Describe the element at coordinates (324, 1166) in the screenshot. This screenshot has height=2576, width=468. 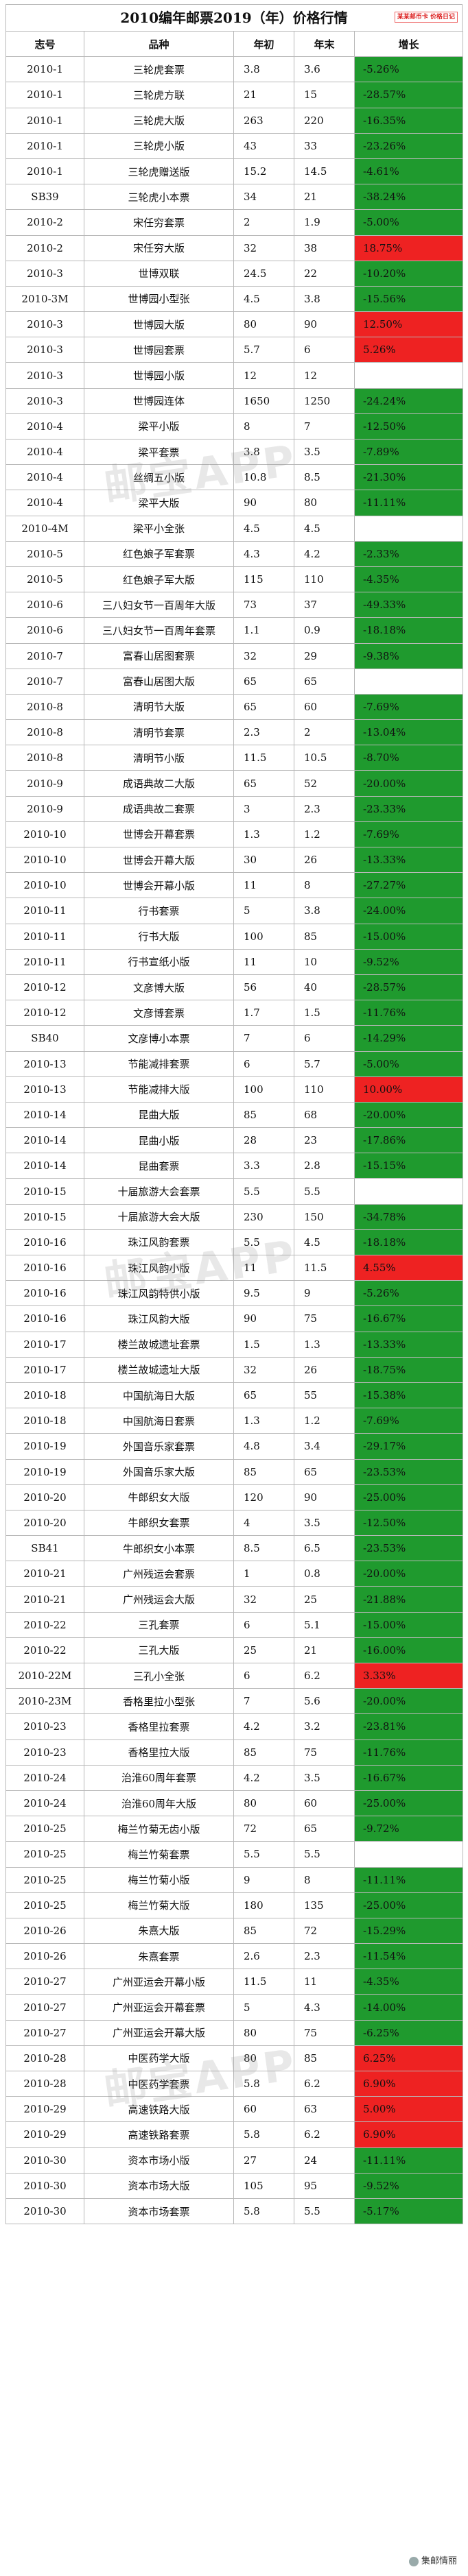
I see `cell-end: 2.8` at that location.